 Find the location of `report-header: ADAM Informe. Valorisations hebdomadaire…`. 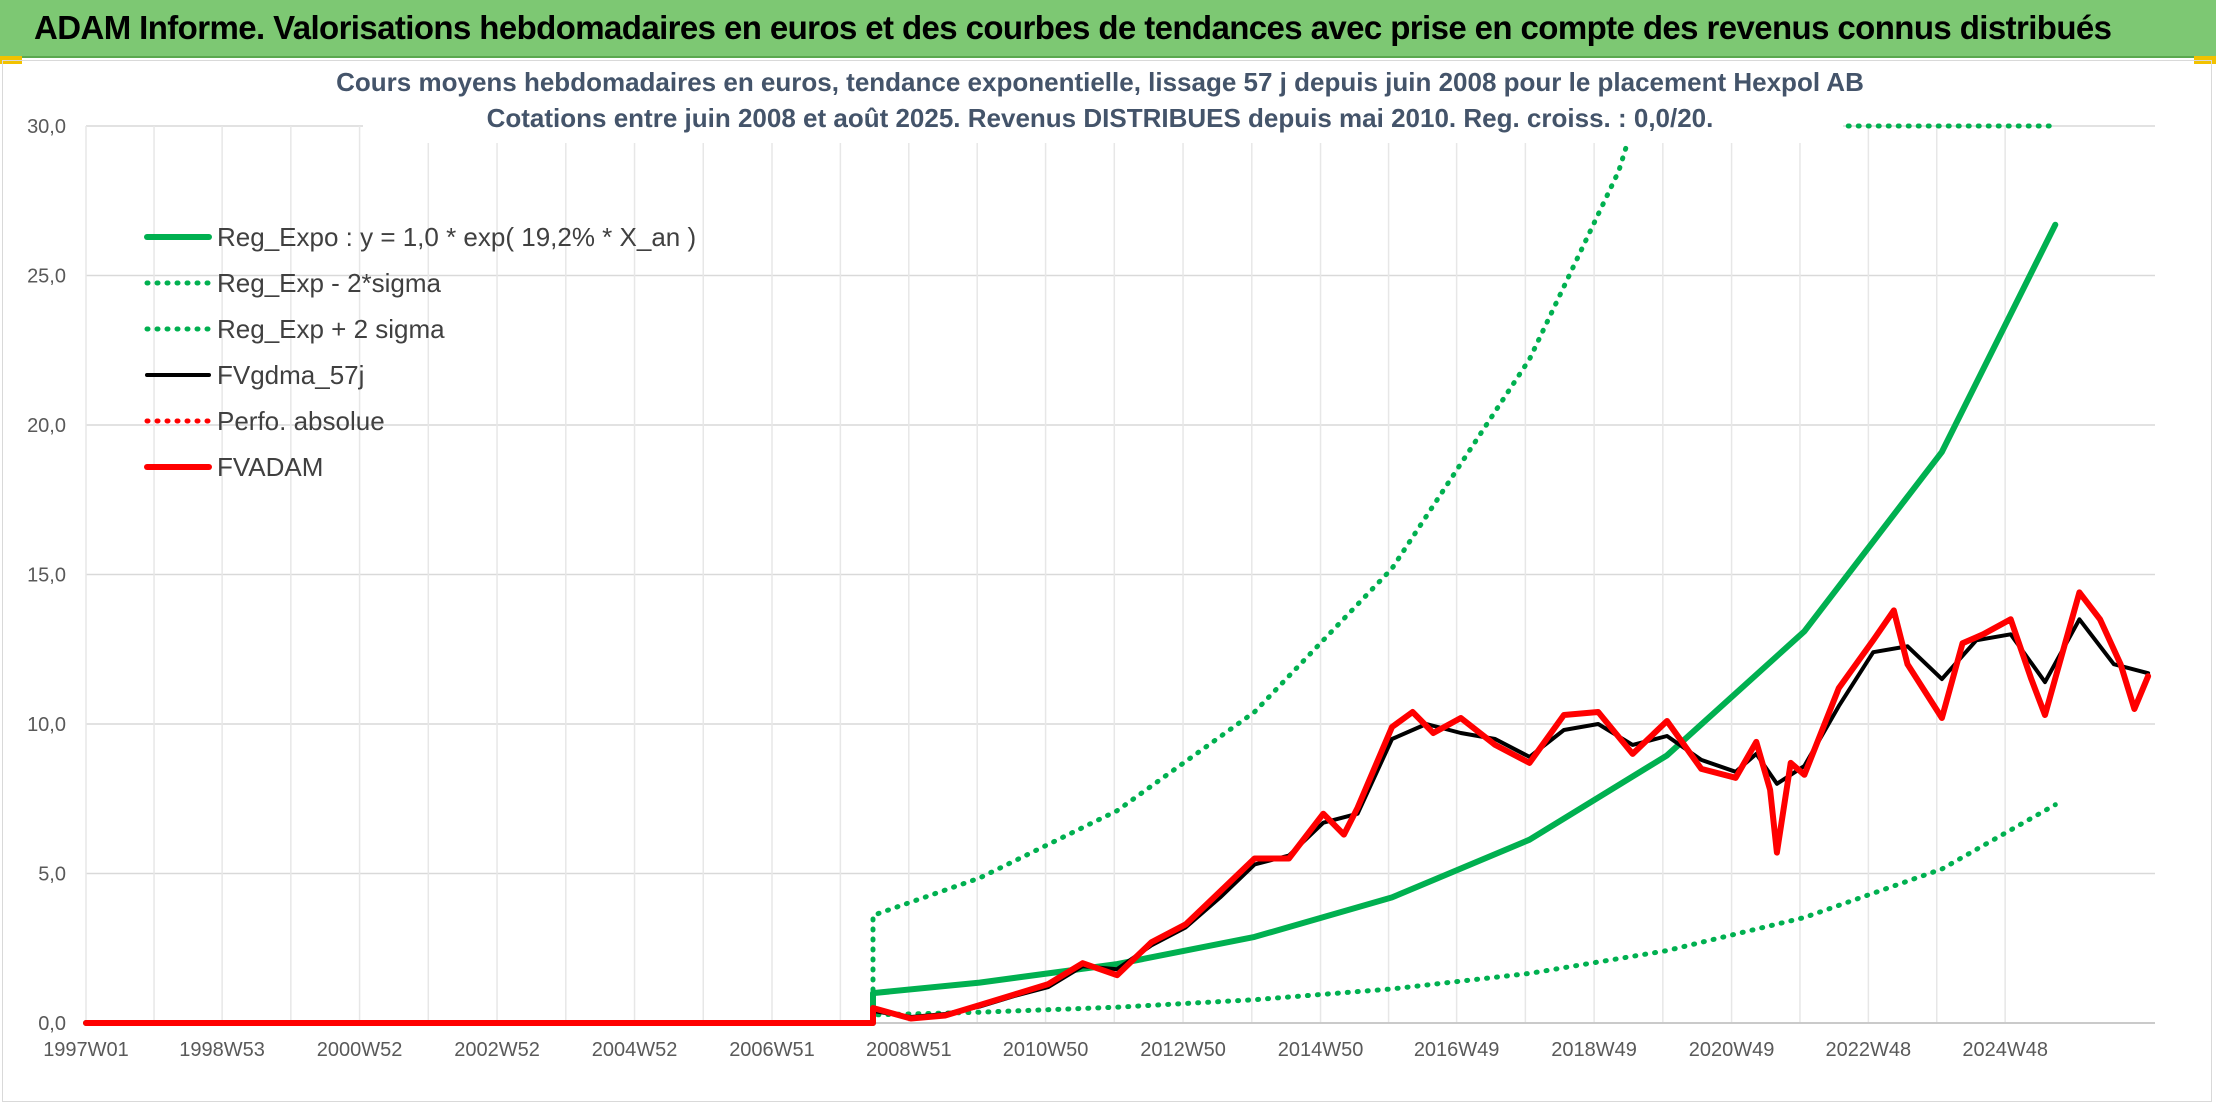

report-header: ADAM Informe. Valorisations hebdomadaire… is located at coordinates (1108, 29).